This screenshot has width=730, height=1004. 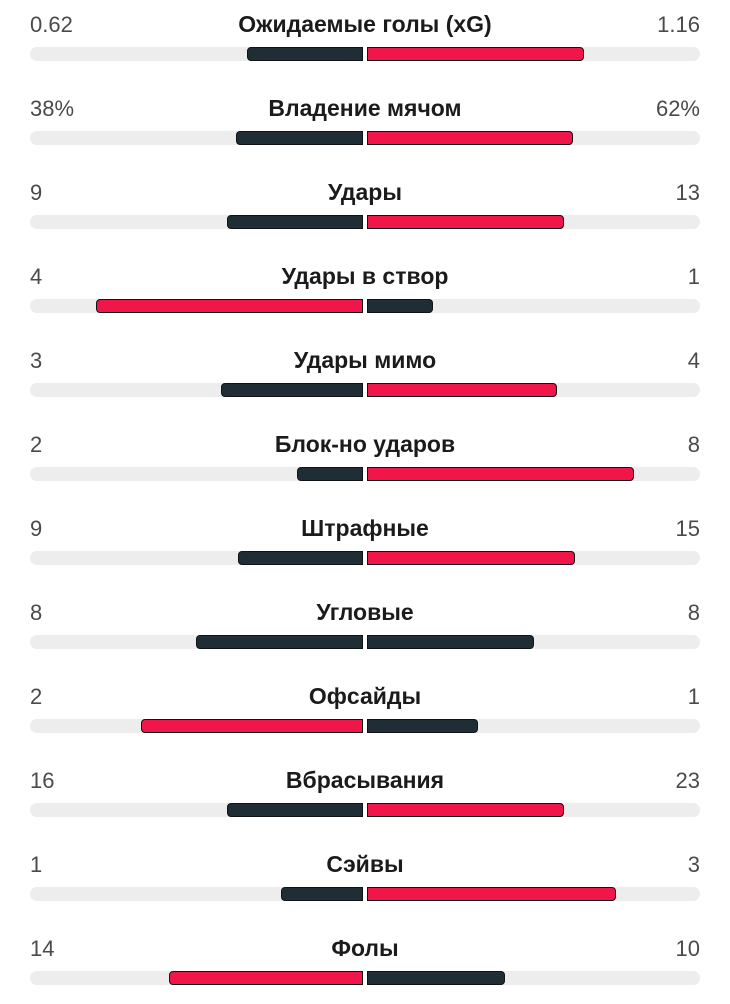 What do you see at coordinates (36, 864) in the screenshot?
I see `home-value: 1` at bounding box center [36, 864].